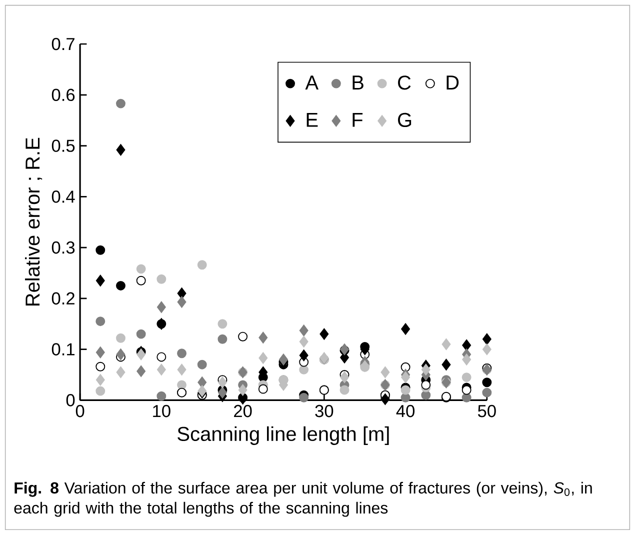 This screenshot has width=635, height=535. I want to click on legend-label: B, so click(358, 83).